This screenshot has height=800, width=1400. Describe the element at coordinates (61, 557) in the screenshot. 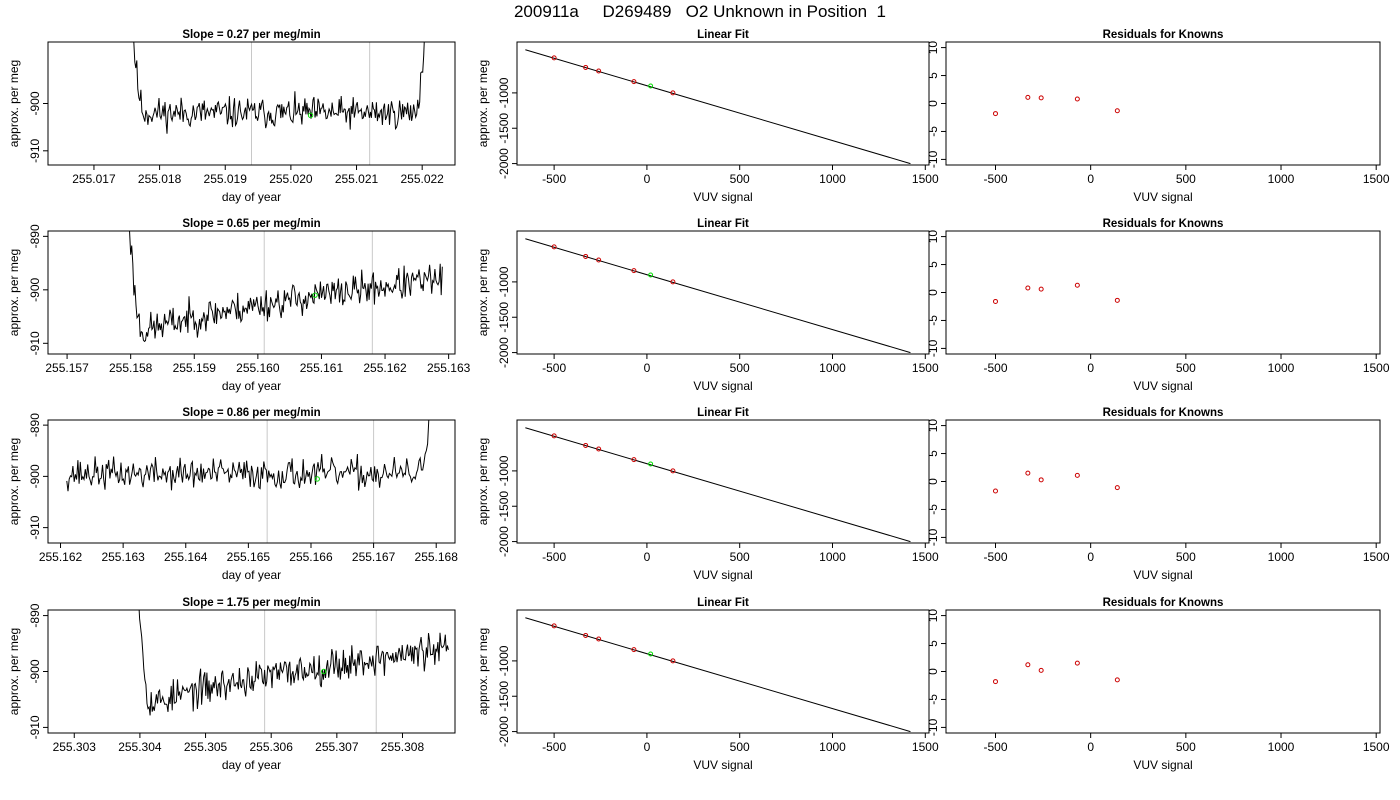

I see `x-tick-label: 255.162` at that location.